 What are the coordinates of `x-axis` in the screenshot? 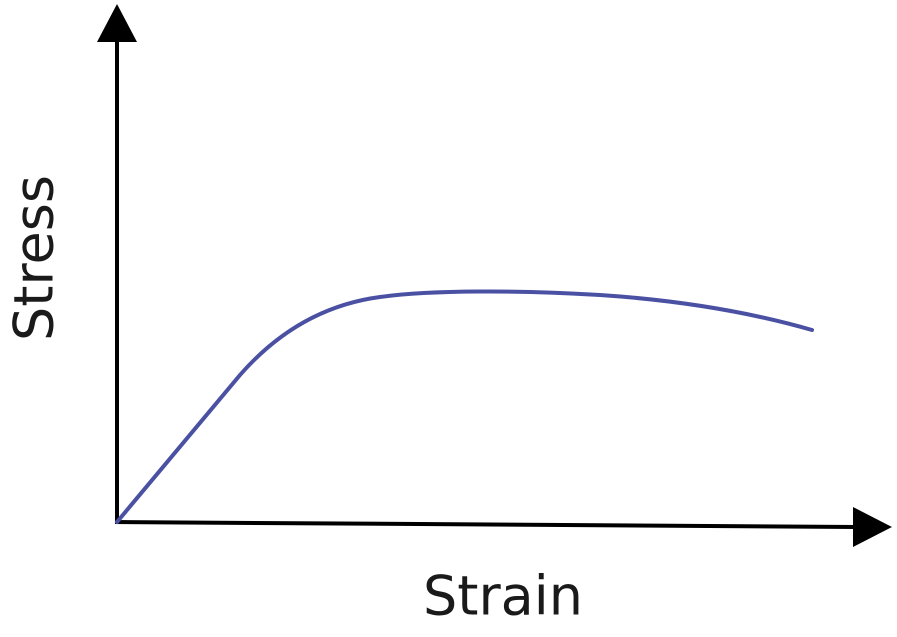 It's located at (485, 524).